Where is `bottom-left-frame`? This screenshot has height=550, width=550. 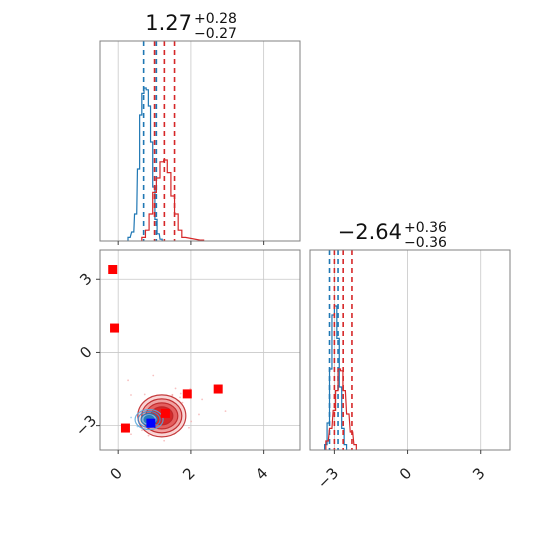
bottom-left-frame is located at coordinates (200, 350).